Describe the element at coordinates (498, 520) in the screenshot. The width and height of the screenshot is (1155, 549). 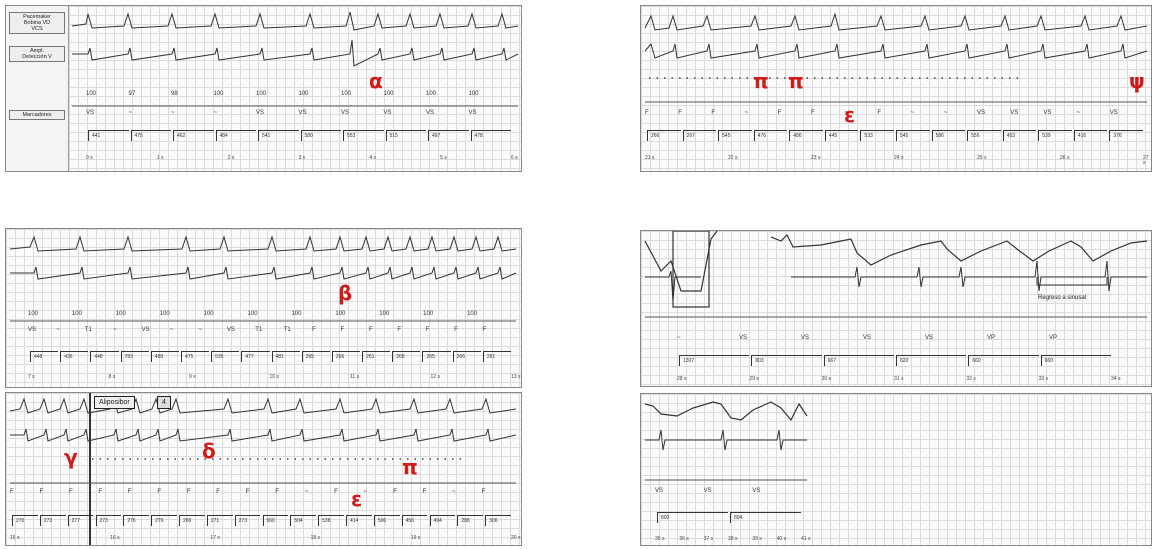
I see `interval-box: 306` at that location.